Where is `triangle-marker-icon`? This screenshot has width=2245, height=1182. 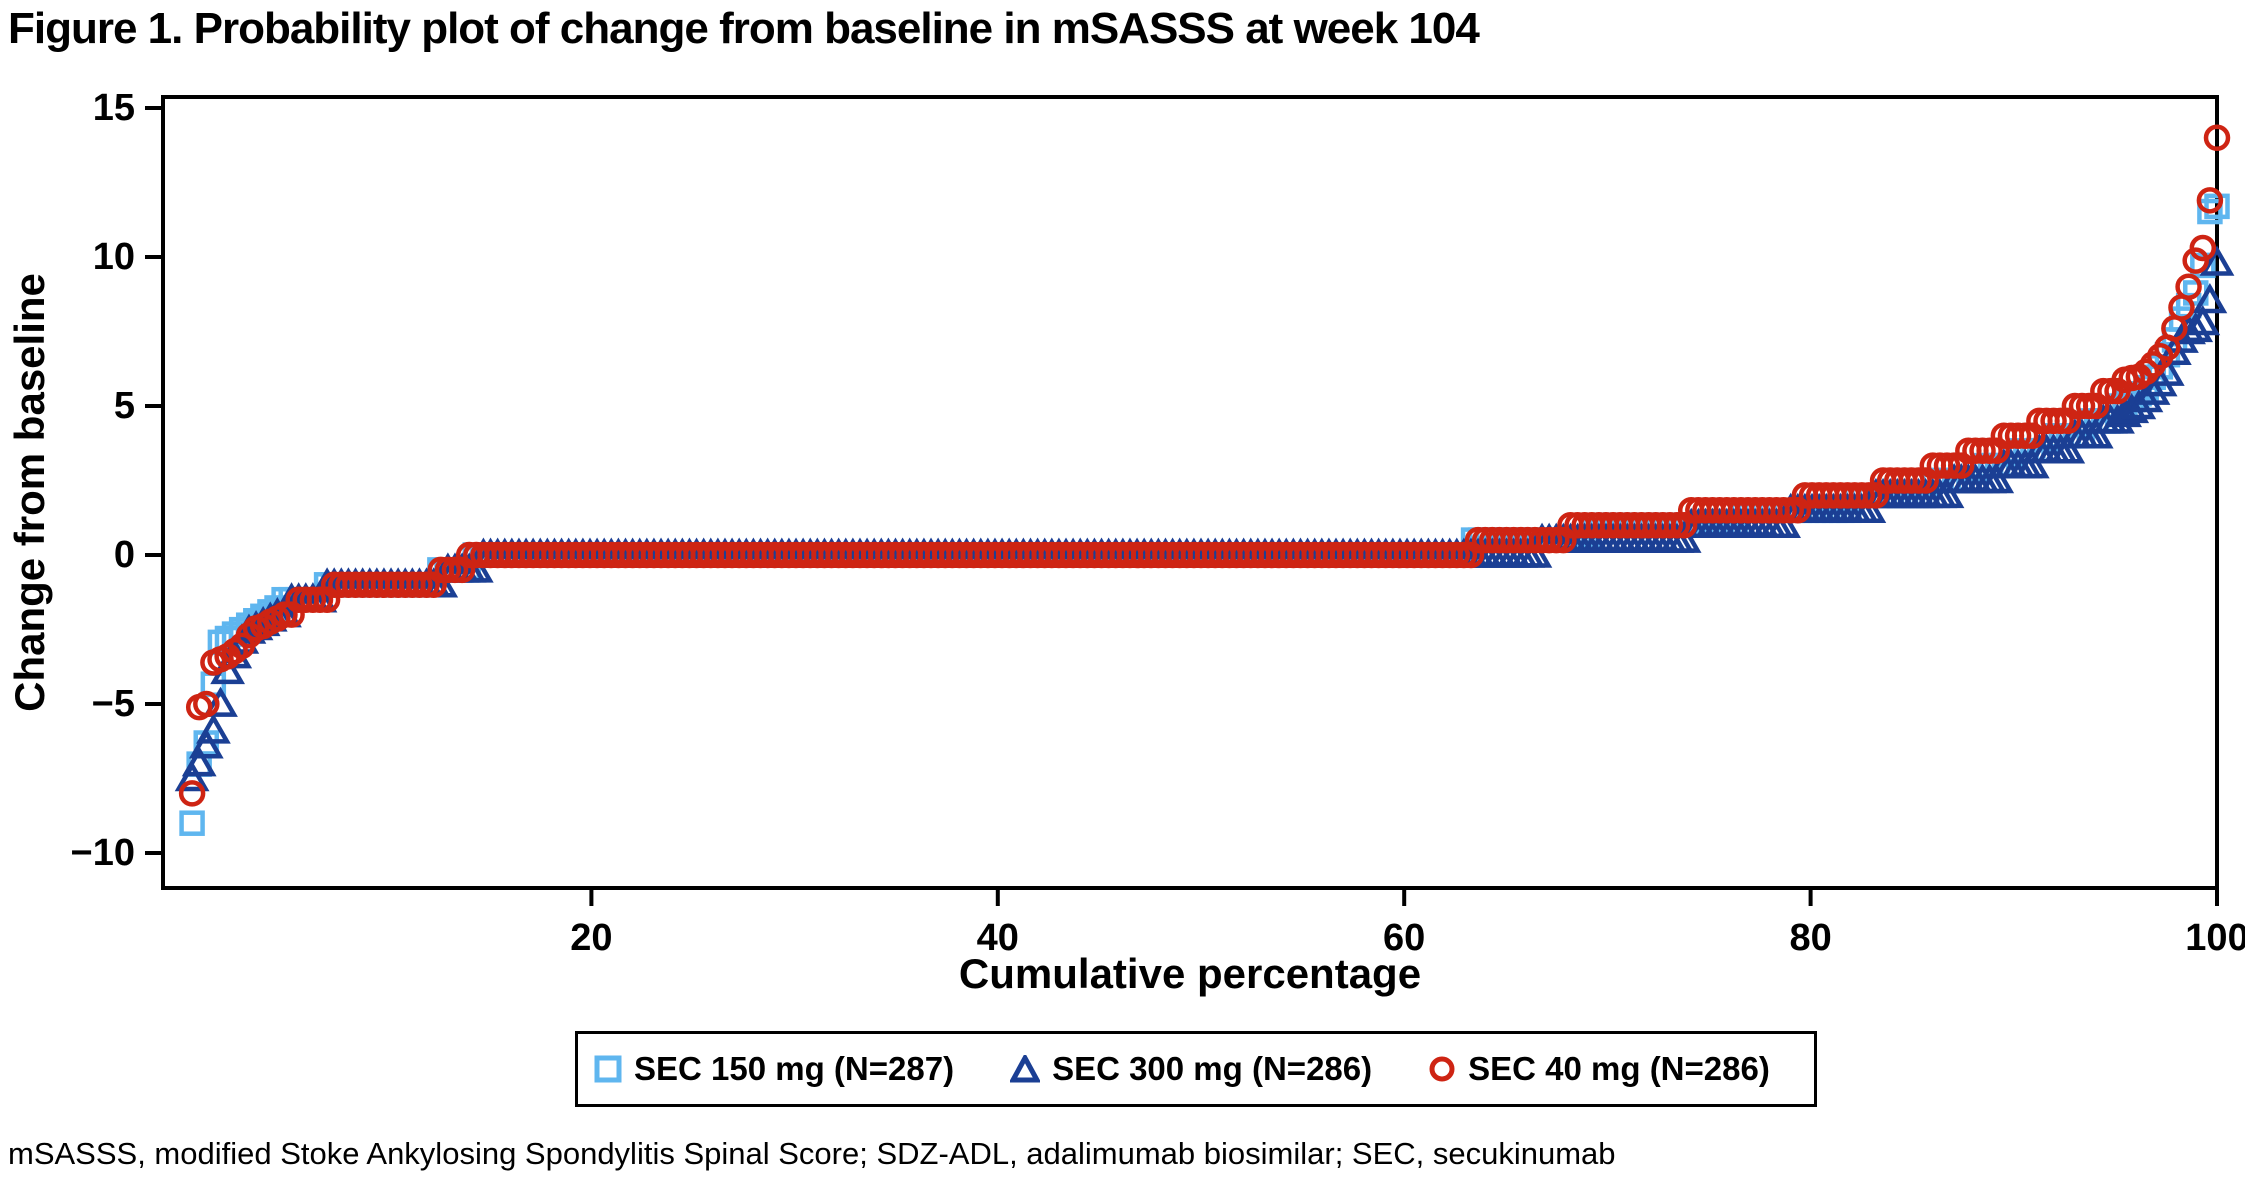 triangle-marker-icon is located at coordinates (1025, 1069).